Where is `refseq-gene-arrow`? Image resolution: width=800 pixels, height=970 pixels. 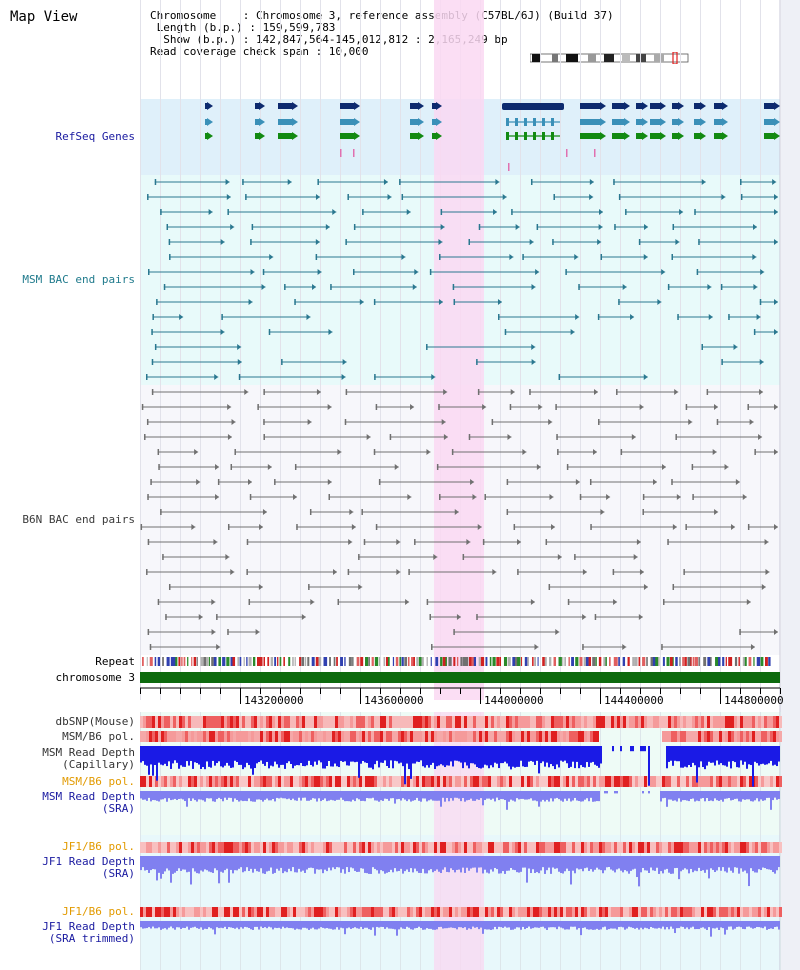 refseq-gene-arrow is located at coordinates (703, 122).